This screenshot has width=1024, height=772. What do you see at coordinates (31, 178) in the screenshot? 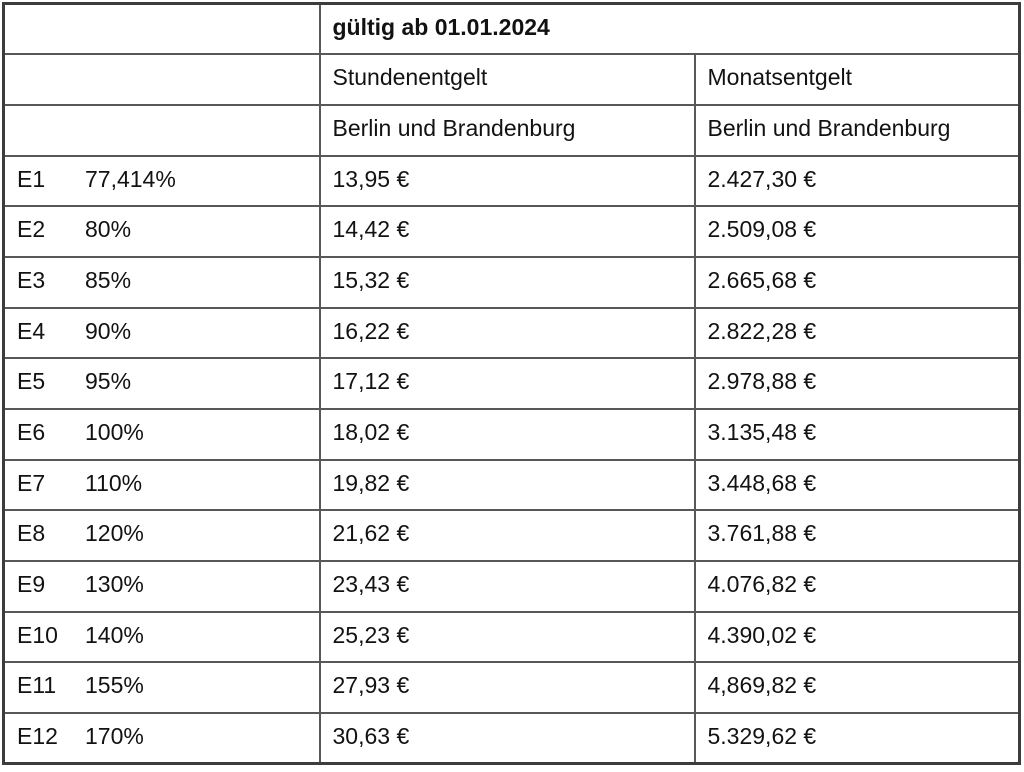
I see `pay-grade-label: E1` at bounding box center [31, 178].